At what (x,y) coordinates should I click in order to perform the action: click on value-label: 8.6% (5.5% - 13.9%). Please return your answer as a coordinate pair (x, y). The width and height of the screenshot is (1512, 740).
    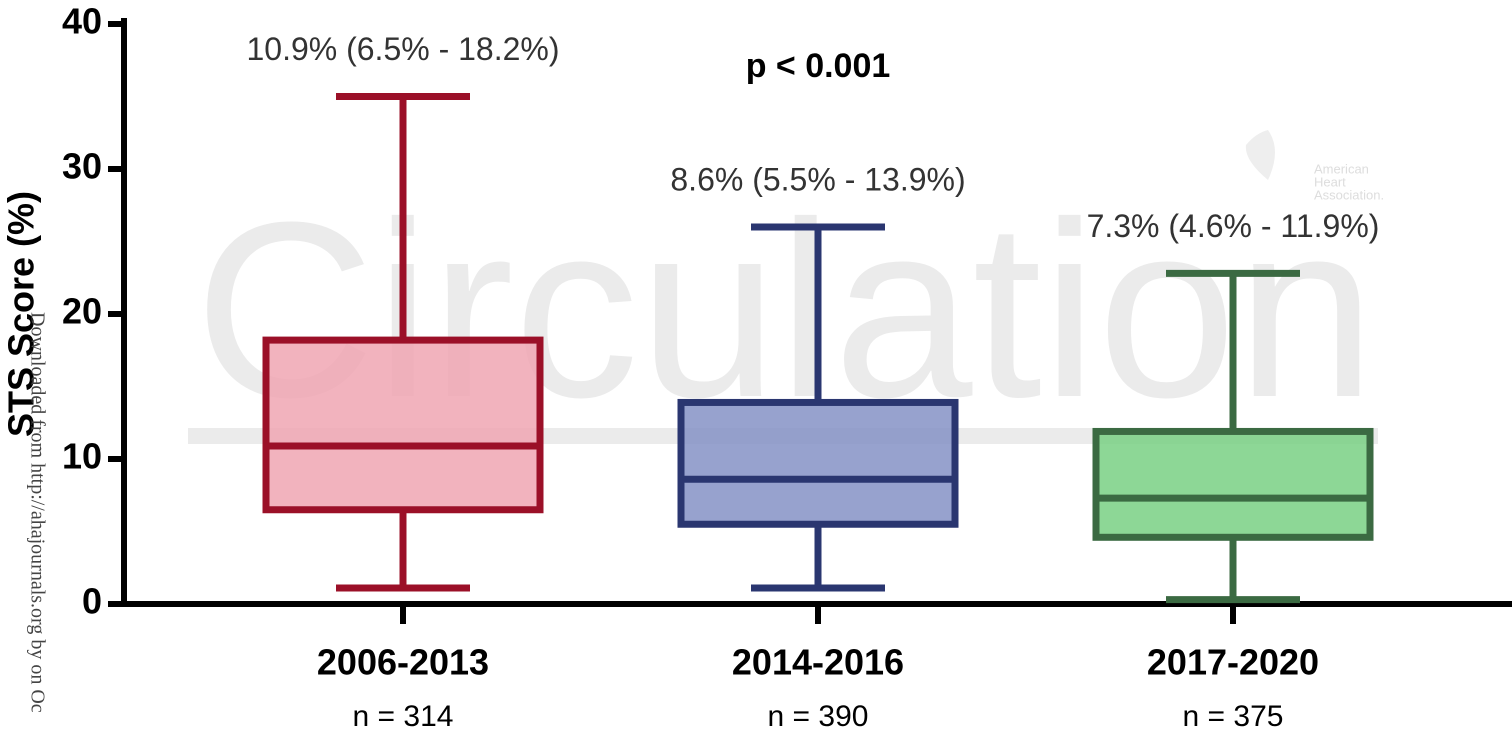
    Looking at the image, I should click on (817, 179).